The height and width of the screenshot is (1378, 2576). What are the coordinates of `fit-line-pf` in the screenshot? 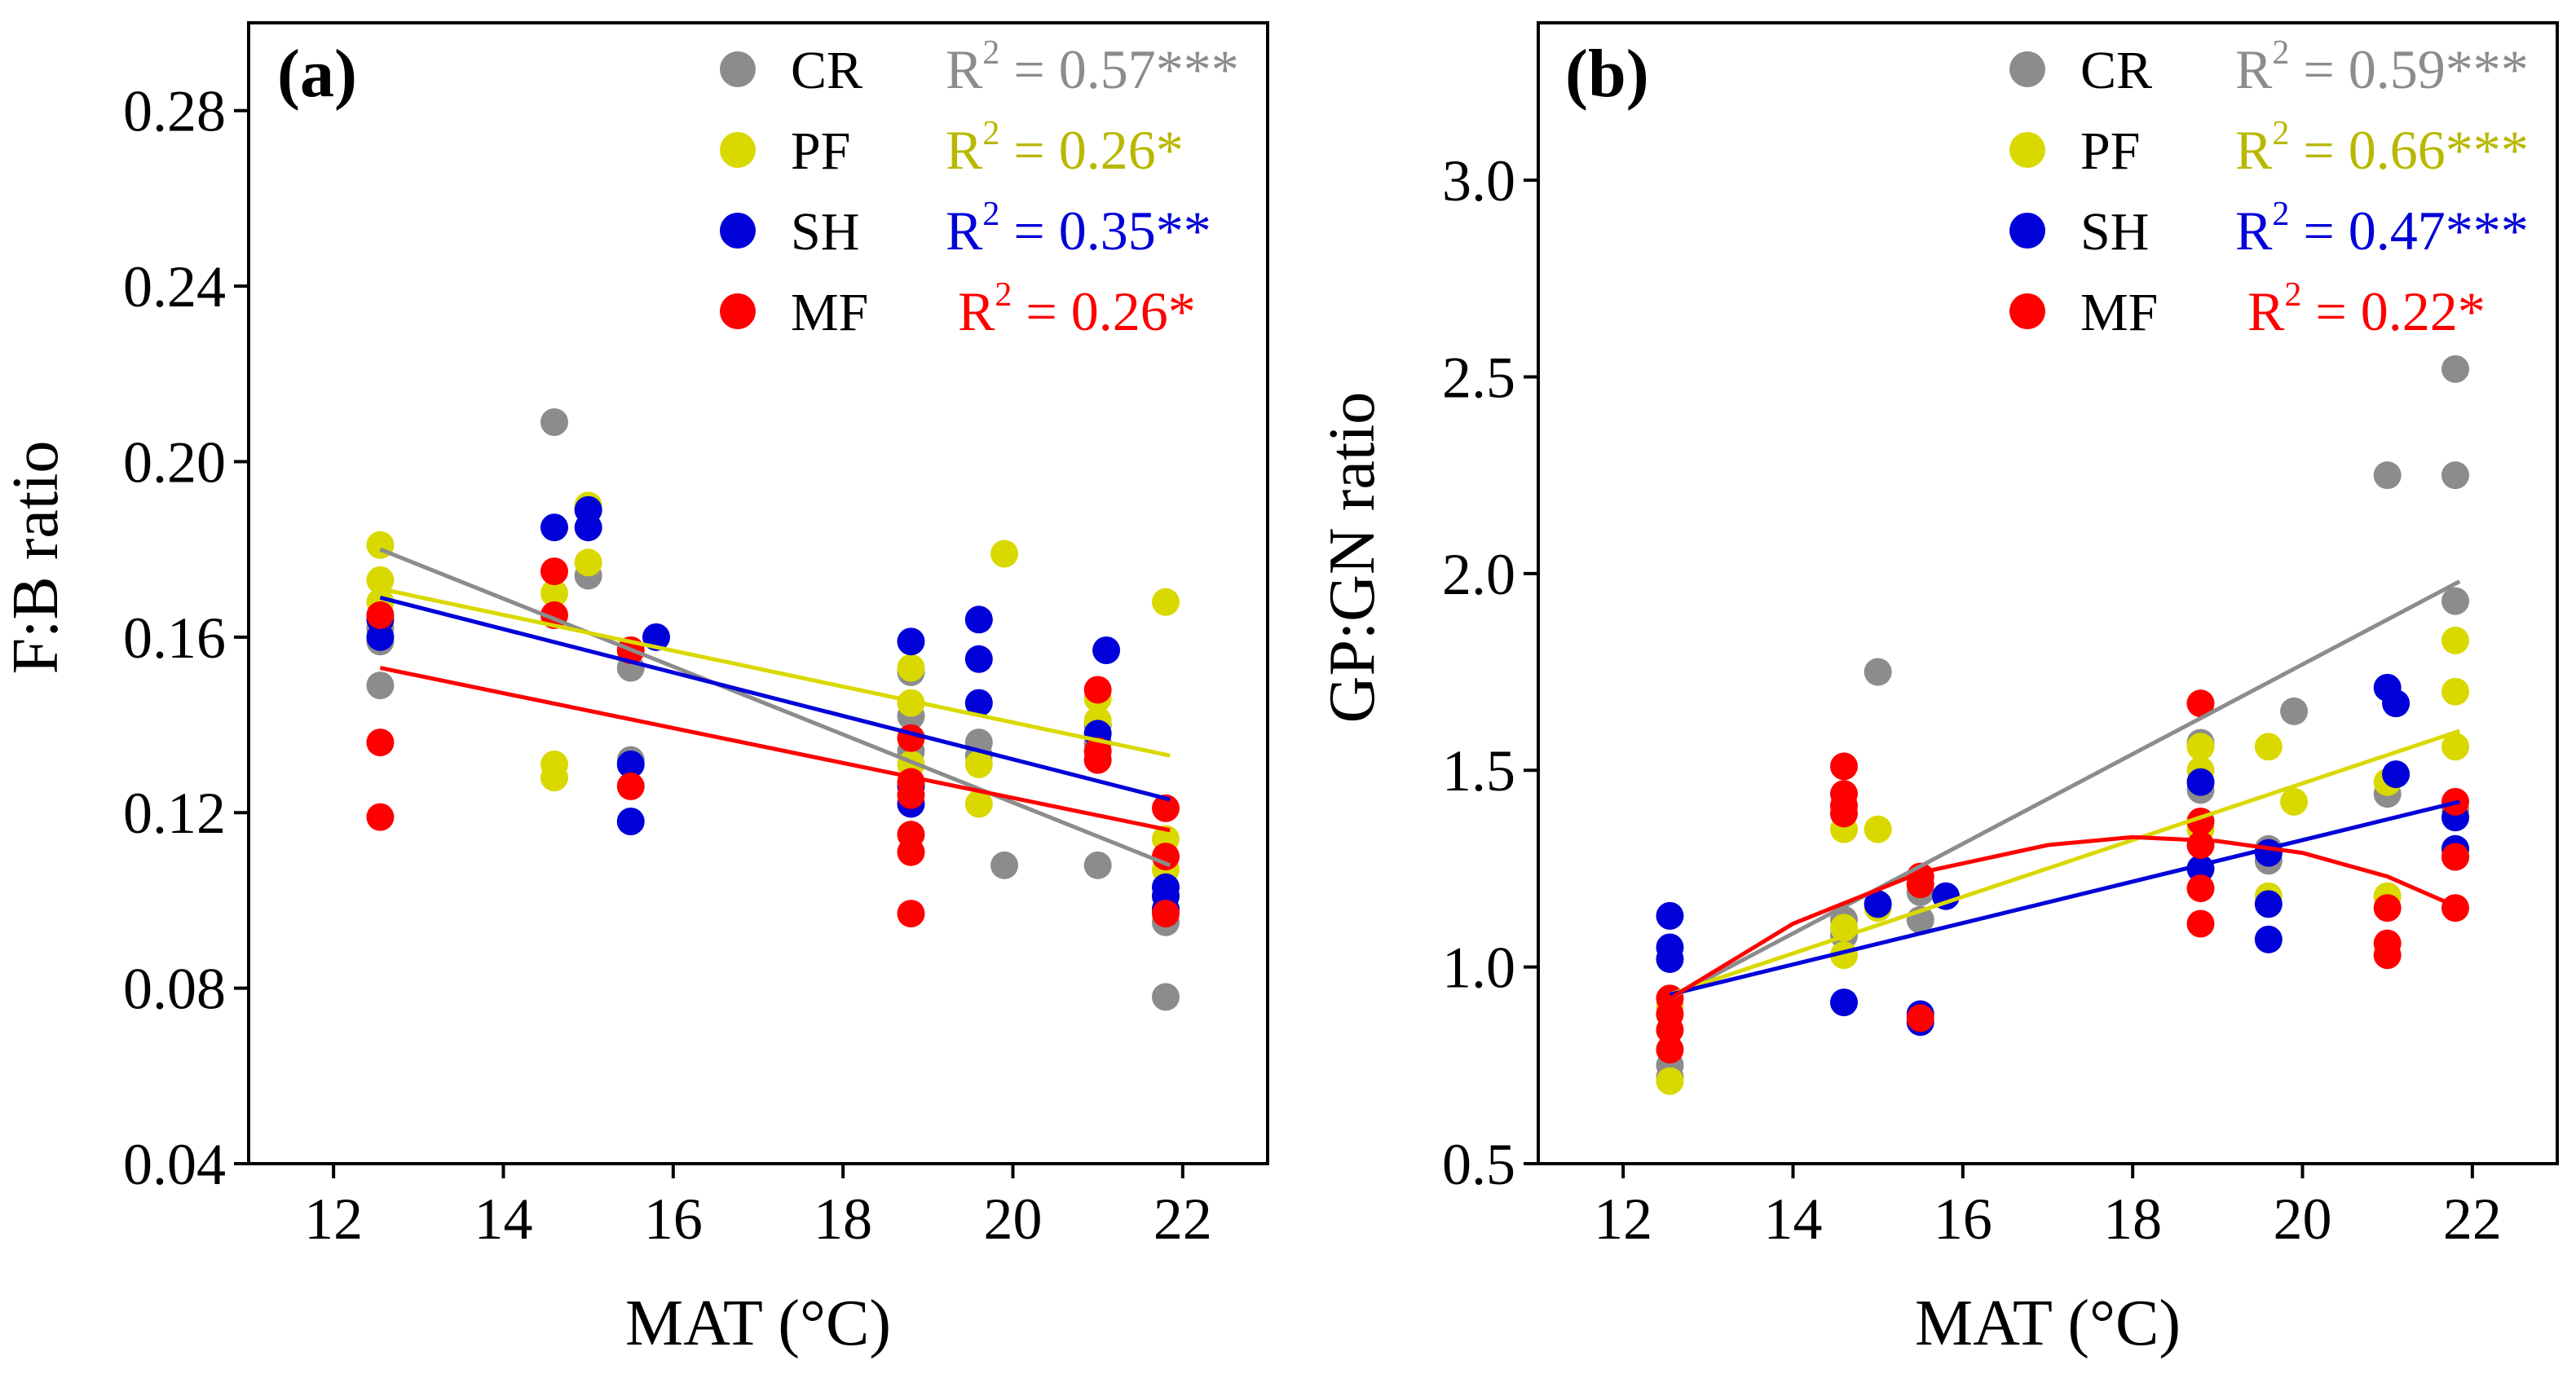 It's located at (775, 672).